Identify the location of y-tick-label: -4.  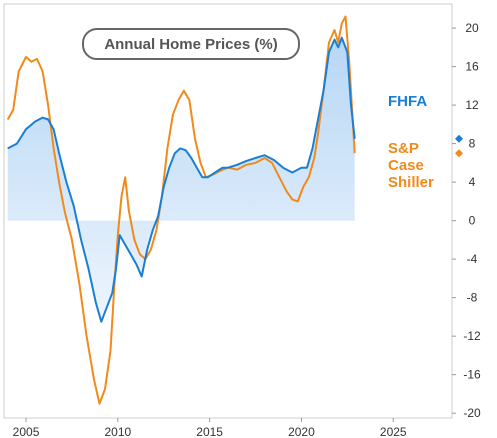
(472, 259).